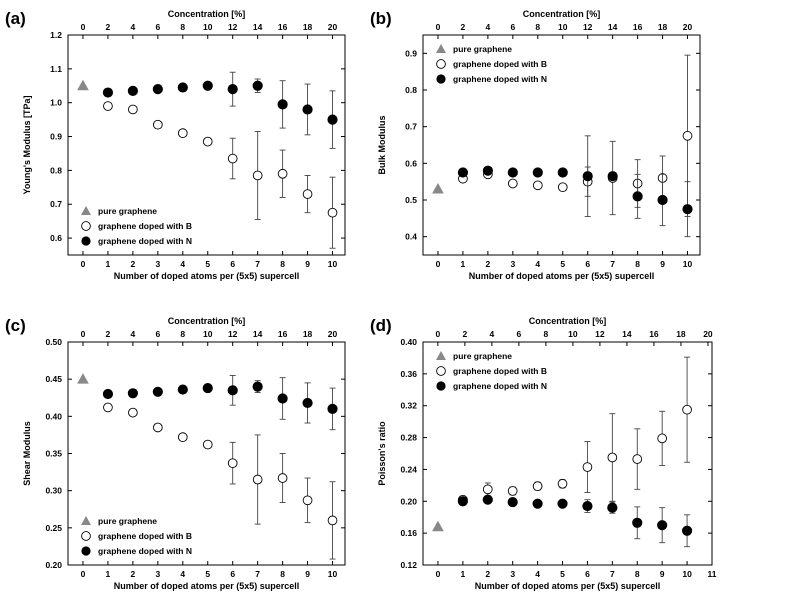  I want to click on x-tick-label: 3, so click(157, 264).